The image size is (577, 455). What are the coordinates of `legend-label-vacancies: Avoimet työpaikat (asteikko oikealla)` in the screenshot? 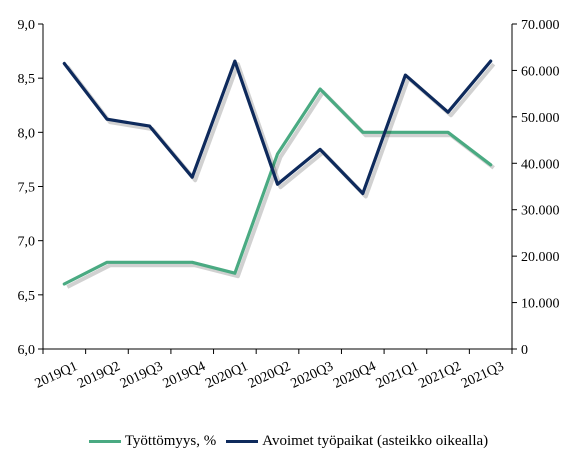 It's located at (375, 440).